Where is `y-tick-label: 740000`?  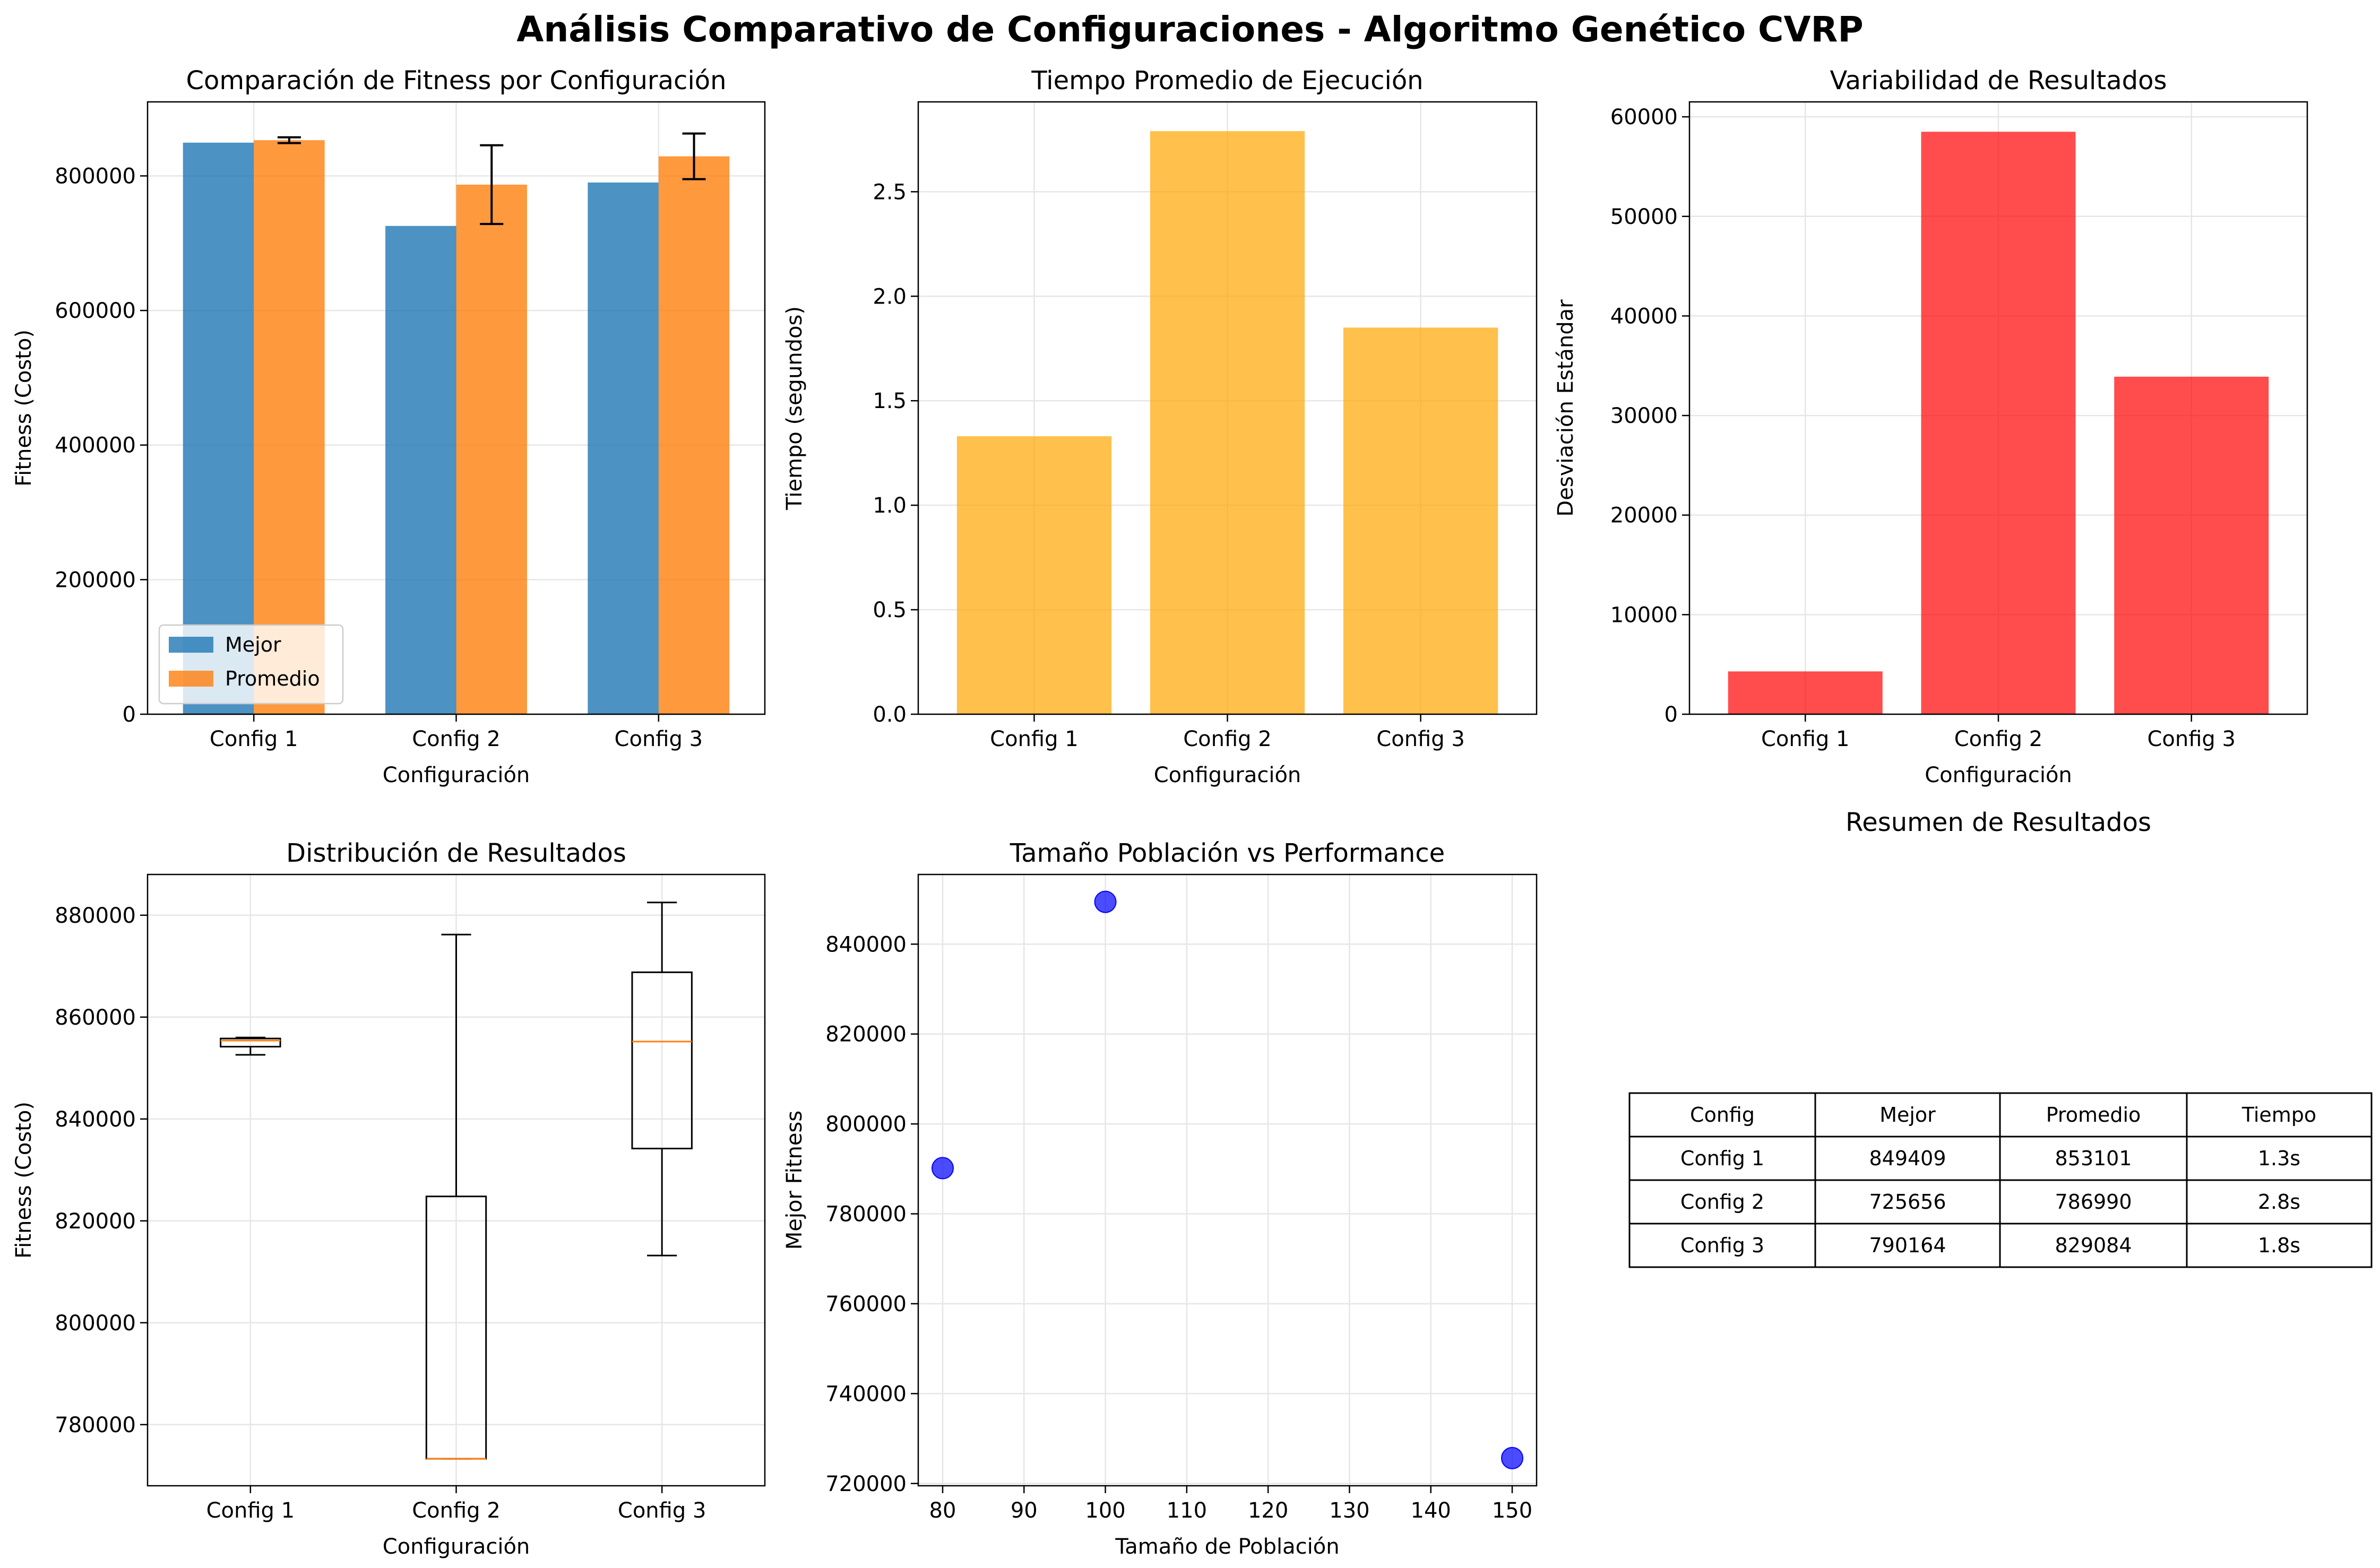
y-tick-label: 740000 is located at coordinates (866, 1394).